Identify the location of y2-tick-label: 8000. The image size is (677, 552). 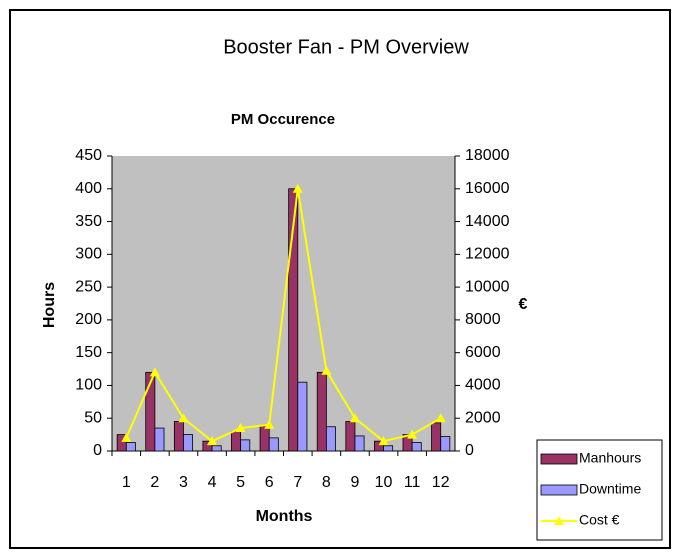
(483, 319).